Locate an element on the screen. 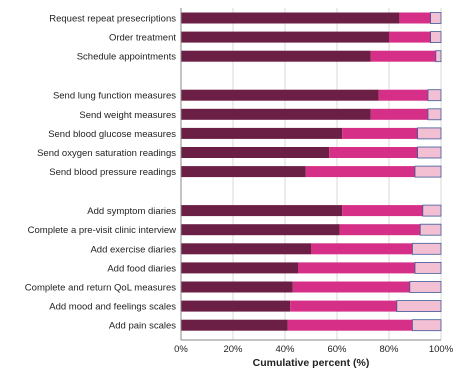 Image resolution: width=465 pixels, height=369 pixels. category-label: Complete and return QoL measures is located at coordinates (100, 288).